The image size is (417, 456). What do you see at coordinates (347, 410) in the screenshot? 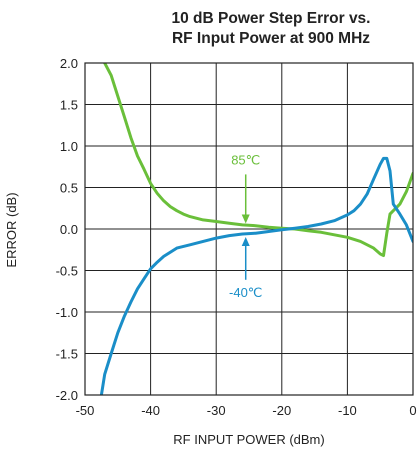
I see `x-tick-label: -10` at bounding box center [347, 410].